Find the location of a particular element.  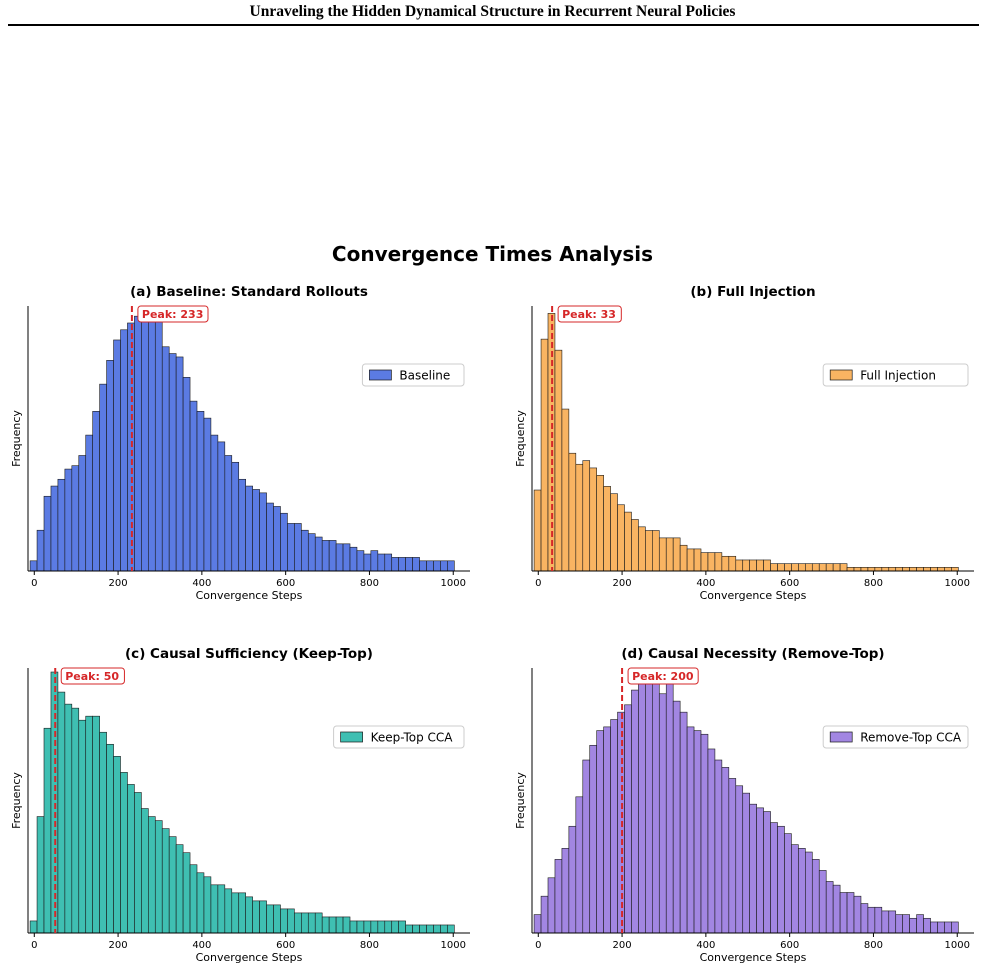

bars is located at coordinates (242, 440).